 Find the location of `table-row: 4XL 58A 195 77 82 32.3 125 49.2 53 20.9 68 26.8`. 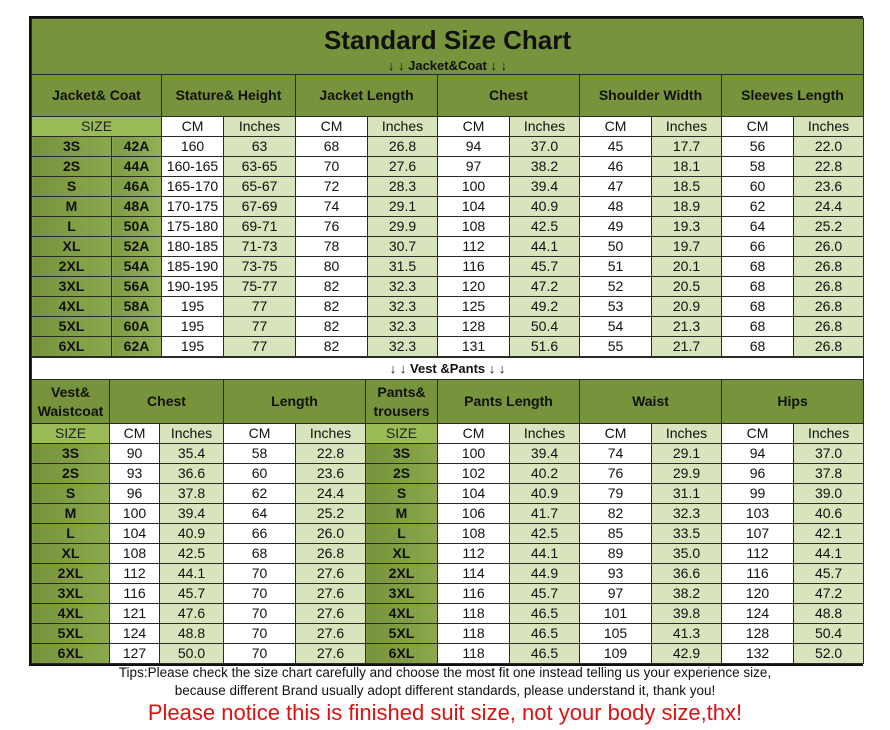

table-row: 4XL 58A 195 77 82 32.3 125 49.2 53 20.9 68 26.8 is located at coordinates (447, 306).